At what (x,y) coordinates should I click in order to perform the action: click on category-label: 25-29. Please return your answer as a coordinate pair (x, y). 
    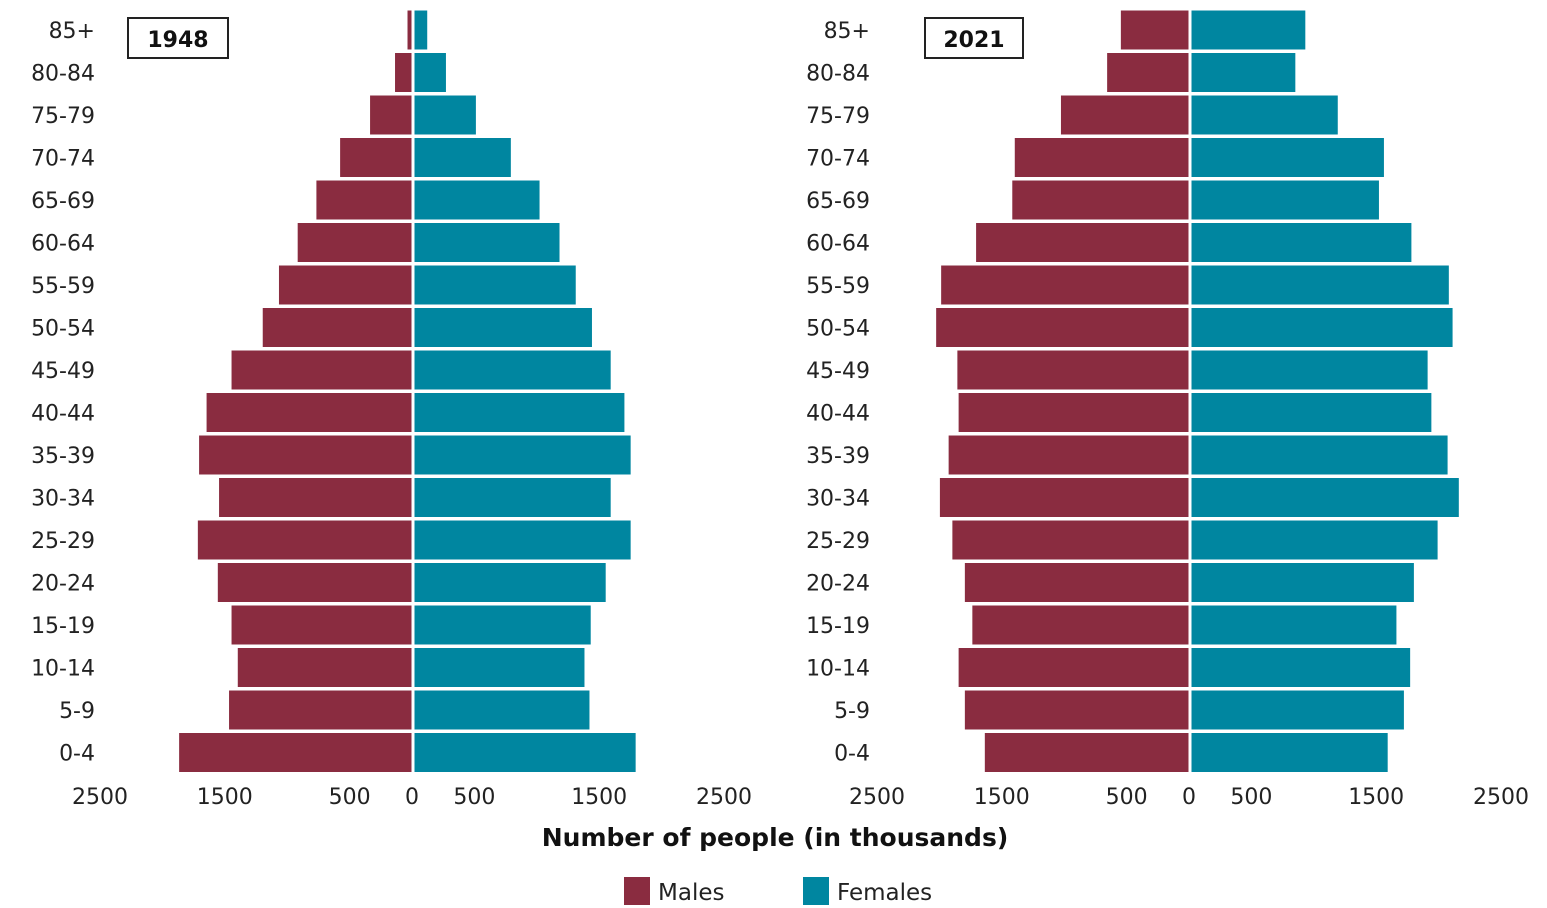
    Looking at the image, I should click on (63, 541).